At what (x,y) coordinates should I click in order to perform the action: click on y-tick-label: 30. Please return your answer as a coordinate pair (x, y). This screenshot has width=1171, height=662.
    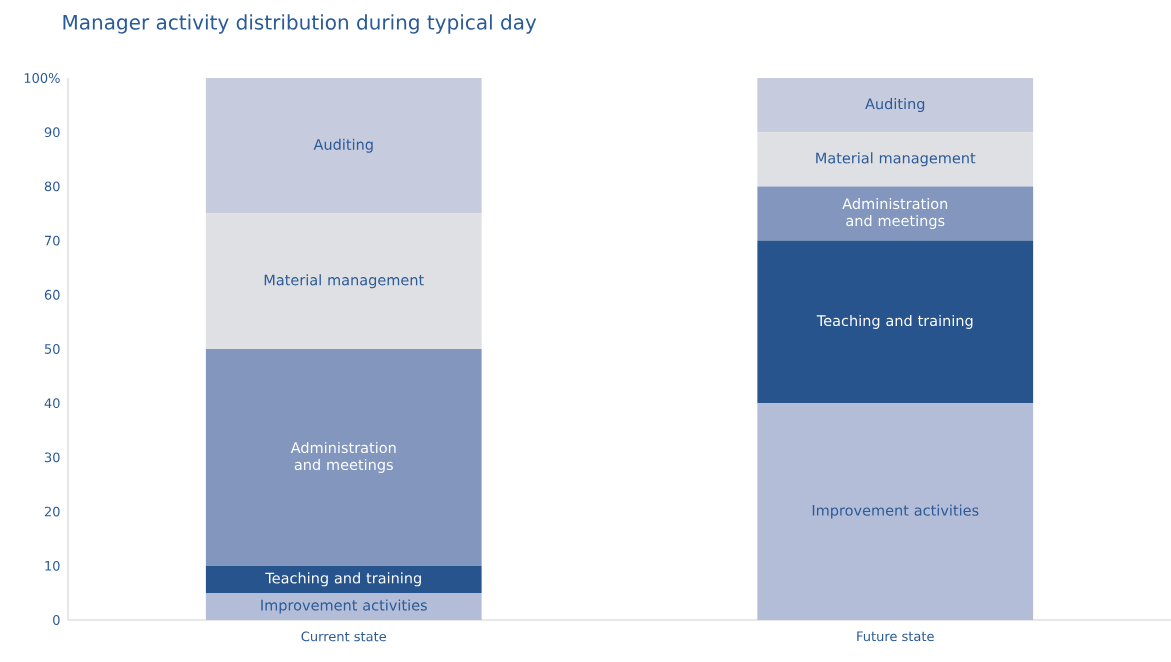
    Looking at the image, I should click on (52, 457).